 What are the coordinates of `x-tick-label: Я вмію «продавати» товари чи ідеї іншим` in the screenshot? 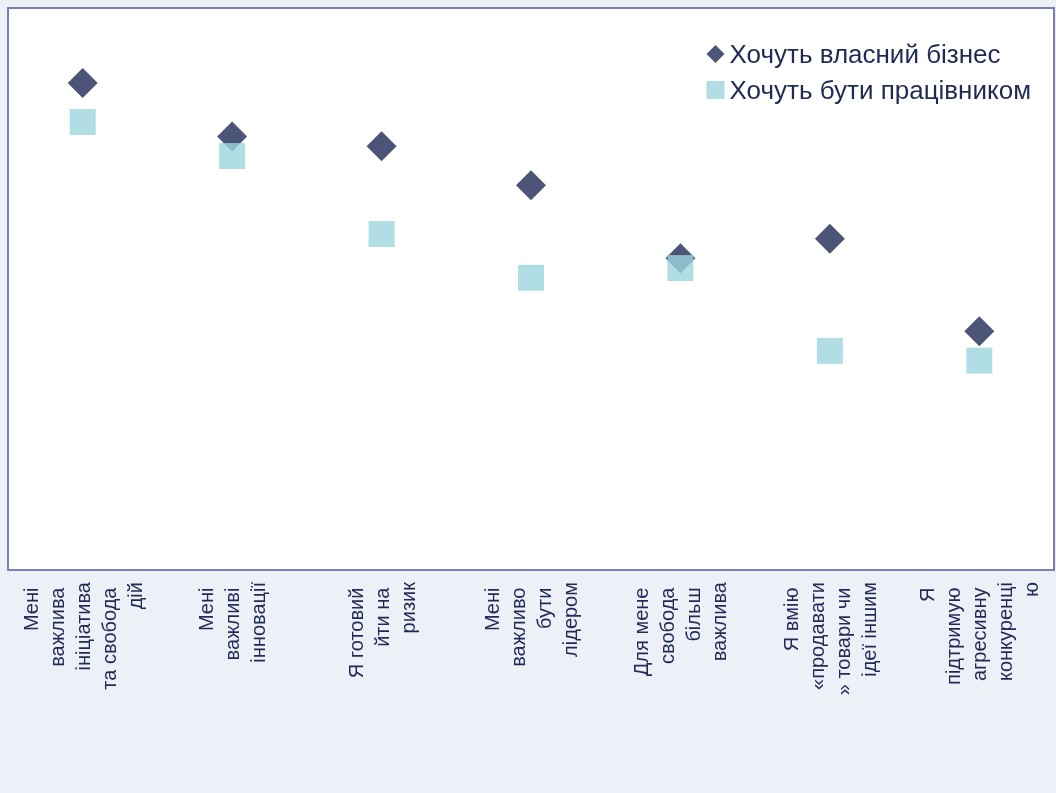 It's located at (829, 639).